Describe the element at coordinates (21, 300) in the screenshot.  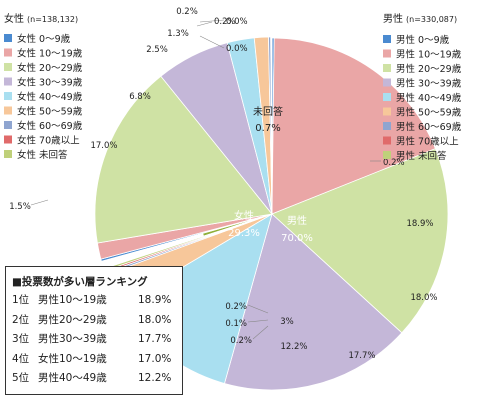
I see `ranking-rank: 1位` at that location.